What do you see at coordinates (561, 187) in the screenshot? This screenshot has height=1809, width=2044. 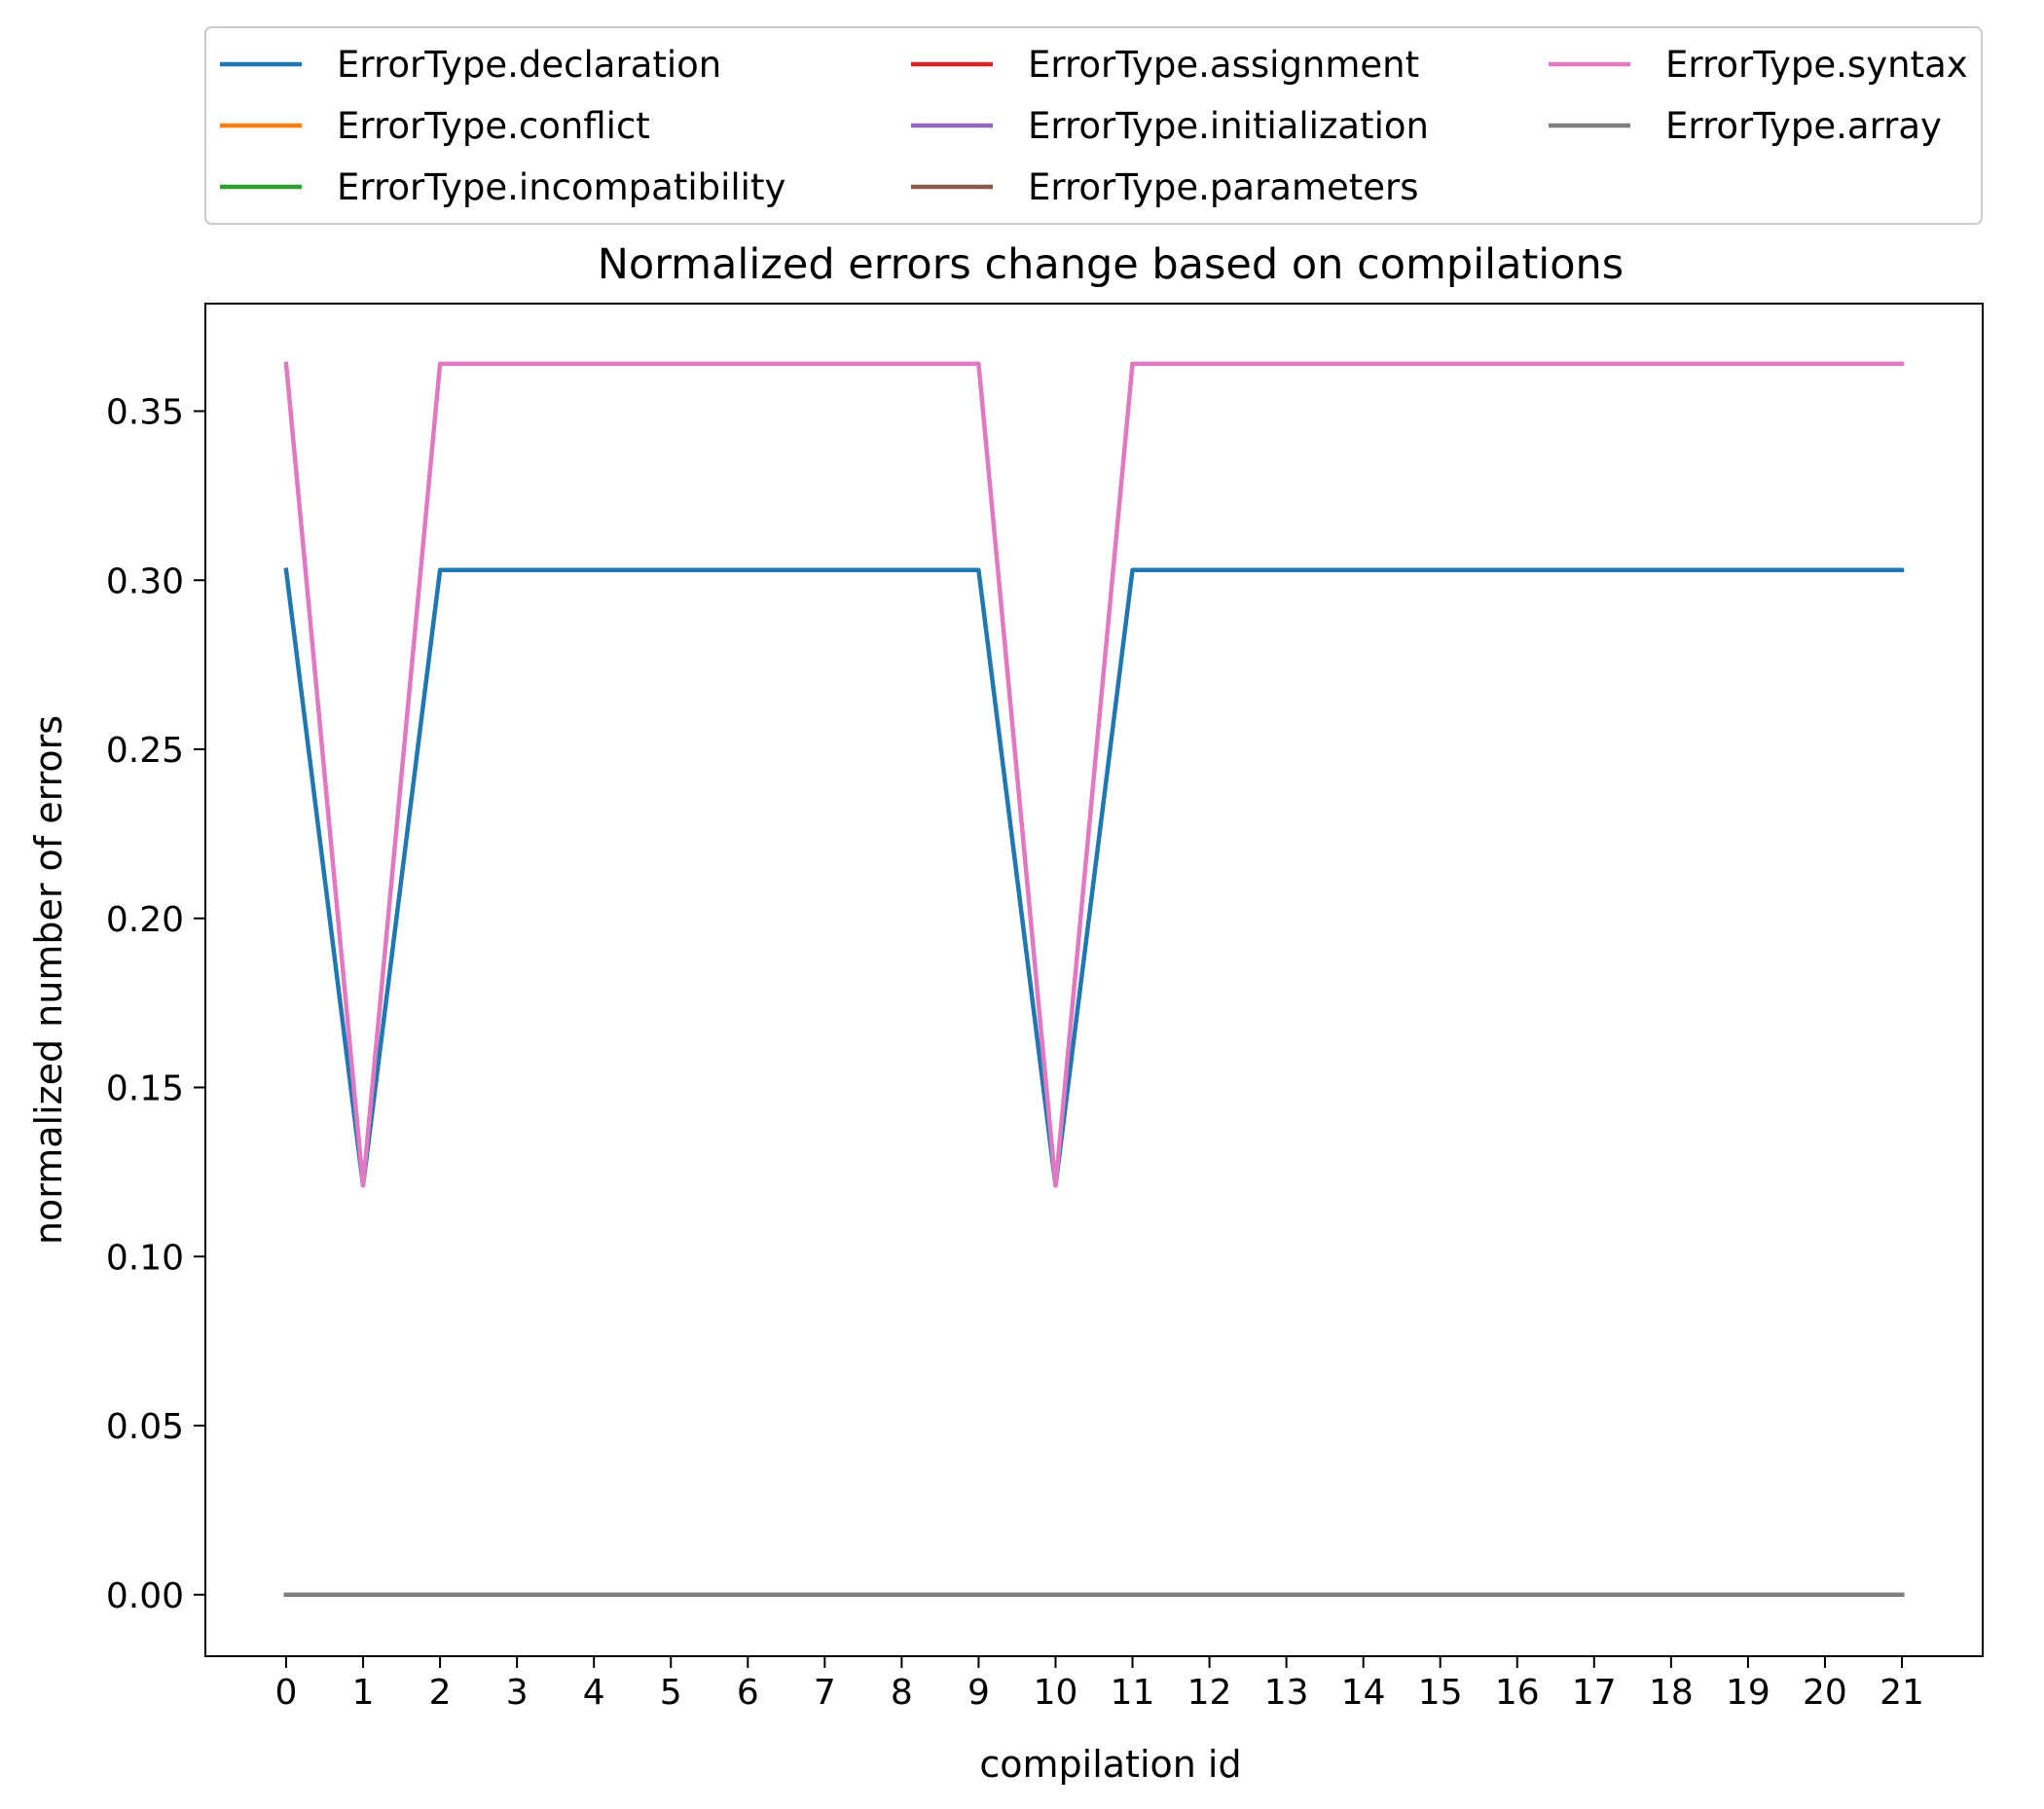 I see `legend-label-errortype-incompatibility: ErrorType.incompatibility` at bounding box center [561, 187].